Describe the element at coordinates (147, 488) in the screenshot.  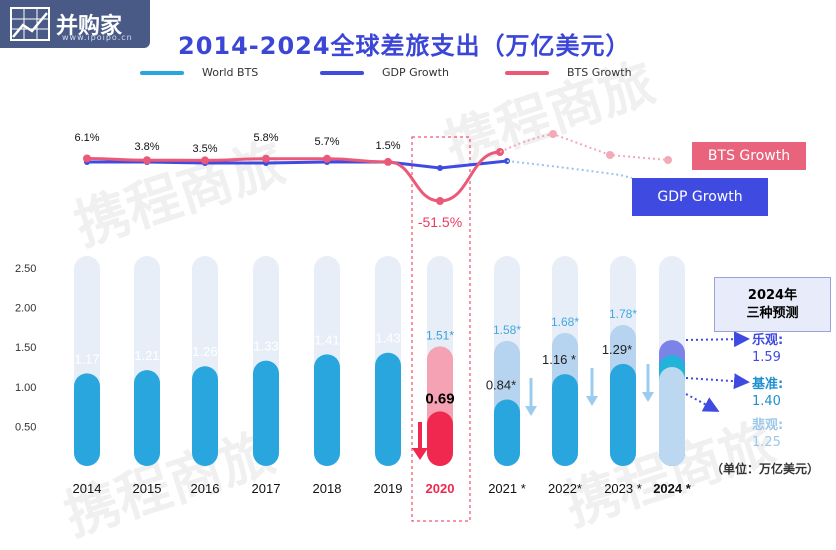
I see `x-tick-label: 2015` at that location.